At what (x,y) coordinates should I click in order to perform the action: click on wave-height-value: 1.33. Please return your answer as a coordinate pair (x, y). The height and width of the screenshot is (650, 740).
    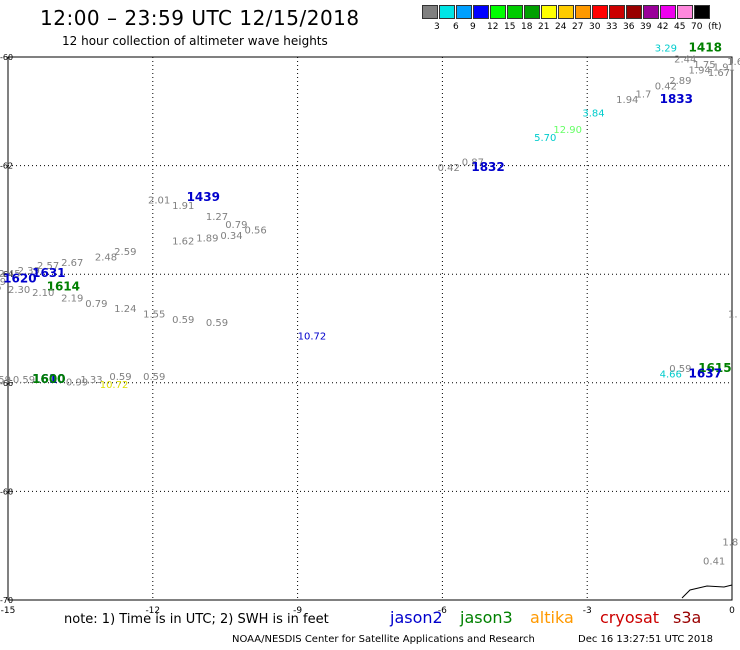
    Looking at the image, I should click on (91, 380).